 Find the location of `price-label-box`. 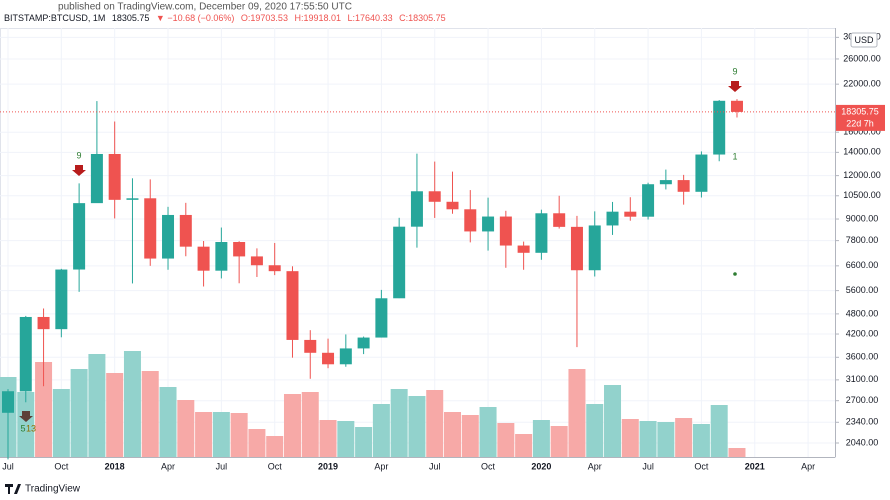

price-label-box is located at coordinates (860, 117).